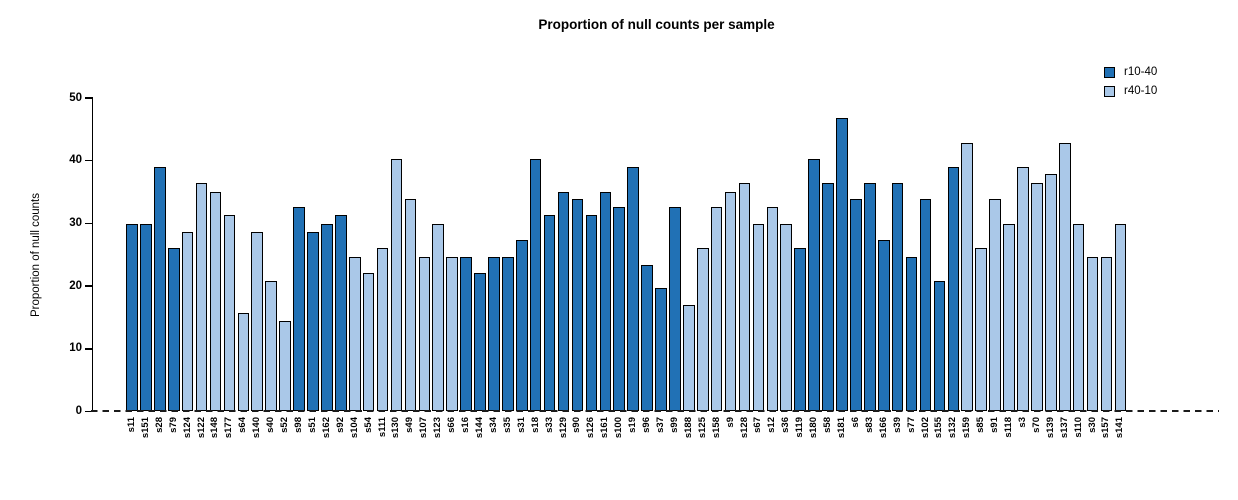 Image resolution: width=1238 pixels, height=500 pixels. I want to click on x-label-slot: s37, so click(661, 449).